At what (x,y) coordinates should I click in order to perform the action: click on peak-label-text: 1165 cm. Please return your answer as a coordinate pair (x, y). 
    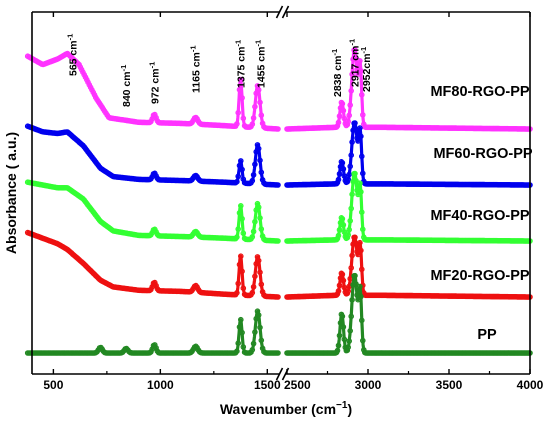
    Looking at the image, I should click on (197, 72).